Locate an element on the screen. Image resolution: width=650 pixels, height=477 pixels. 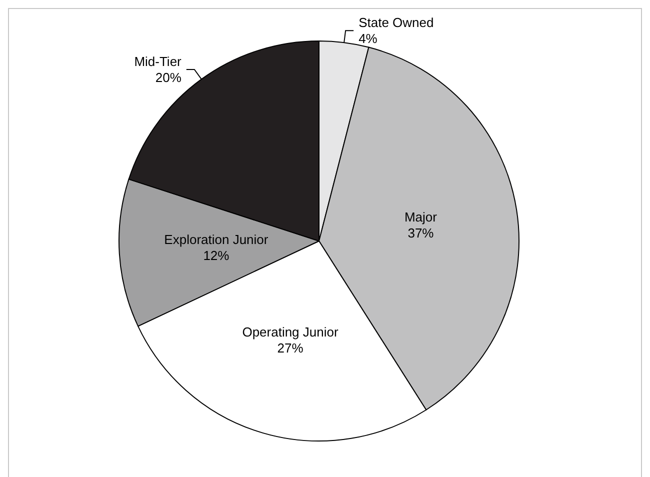
slice-label: State Owned is located at coordinates (396, 22).